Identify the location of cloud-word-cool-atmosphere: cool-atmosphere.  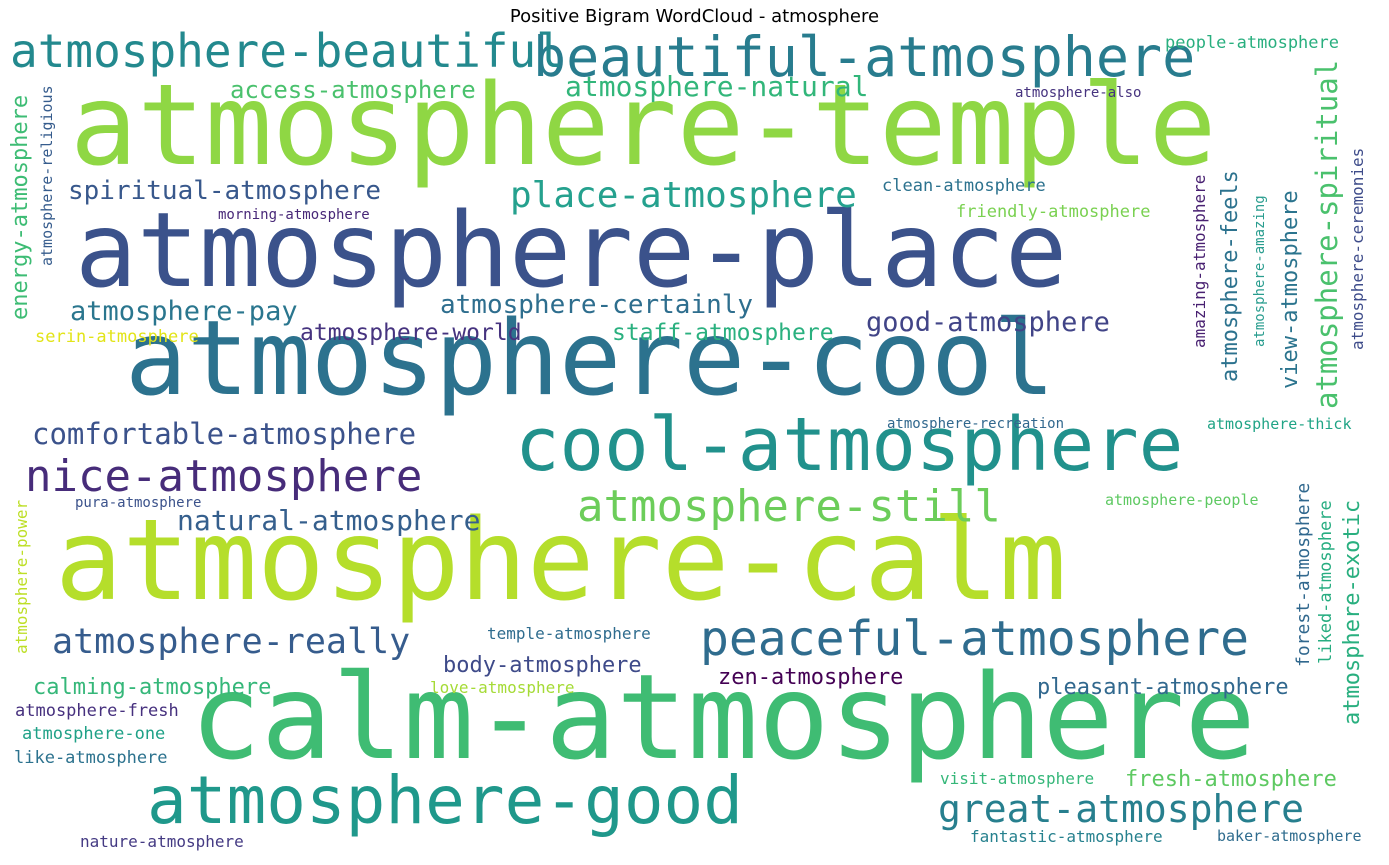
(849, 445).